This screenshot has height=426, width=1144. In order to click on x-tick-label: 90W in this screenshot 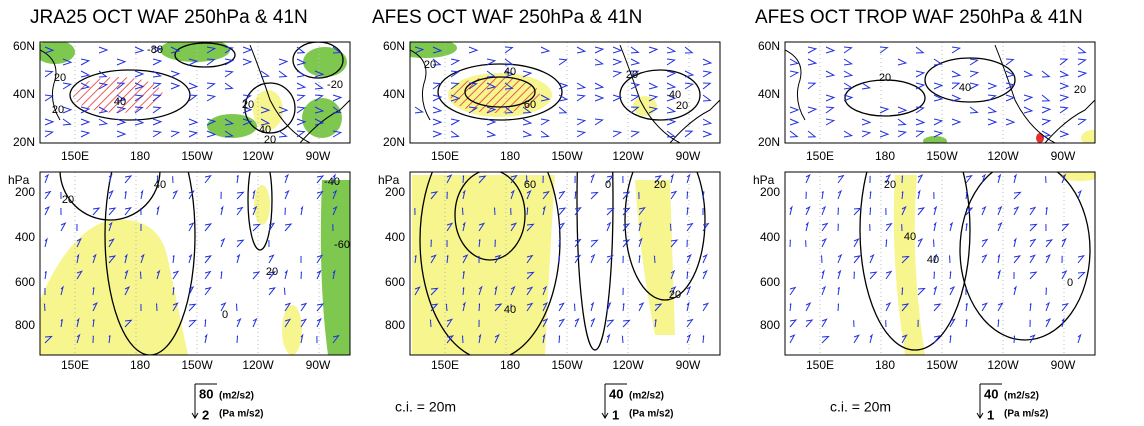, I will do `click(1063, 365)`.